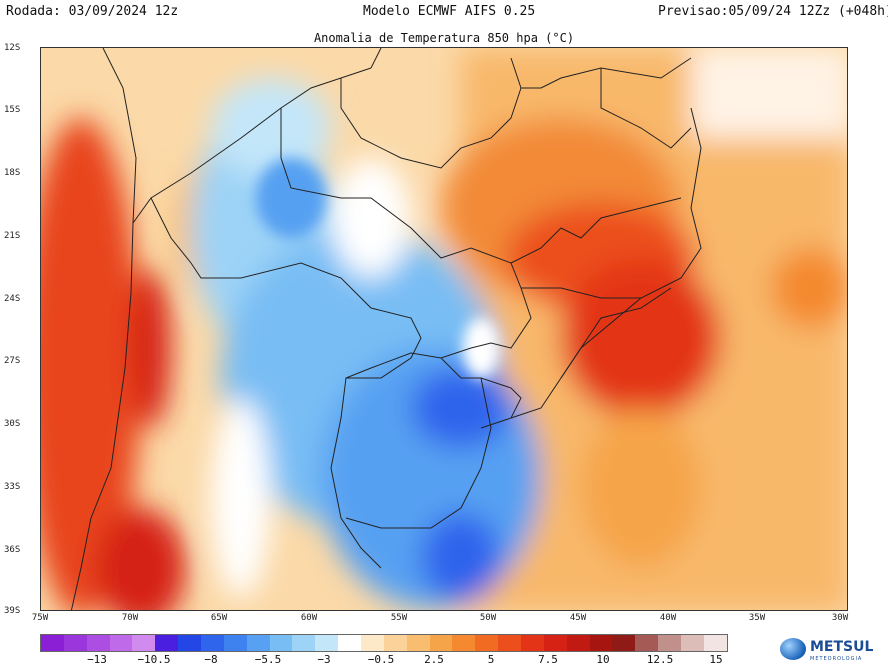  I want to click on lon-label: 75W, so click(40, 618).